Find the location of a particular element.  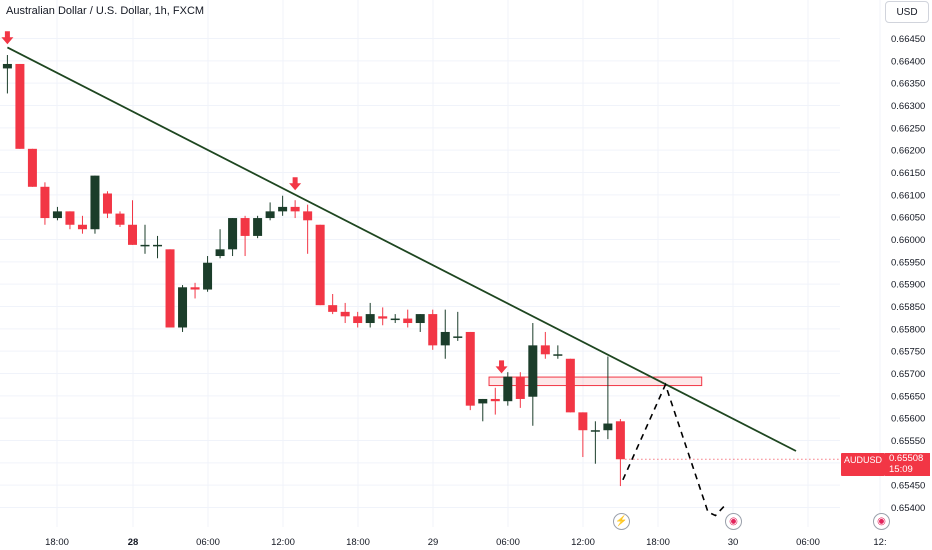

resistance-zone-rect is located at coordinates (595, 381).